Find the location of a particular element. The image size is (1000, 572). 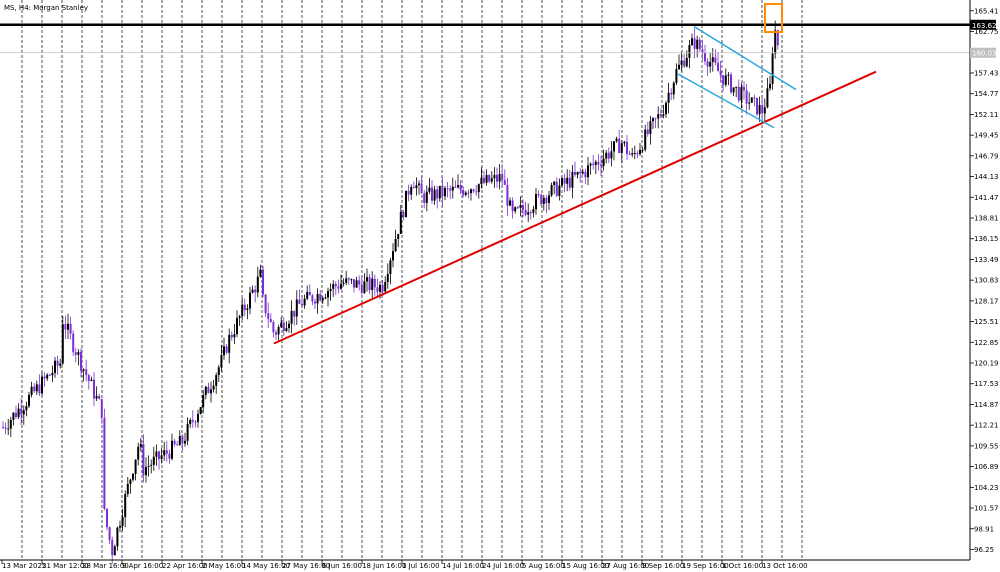

time-tick-label: 19 Sep 16:00 is located at coordinates (705, 566).